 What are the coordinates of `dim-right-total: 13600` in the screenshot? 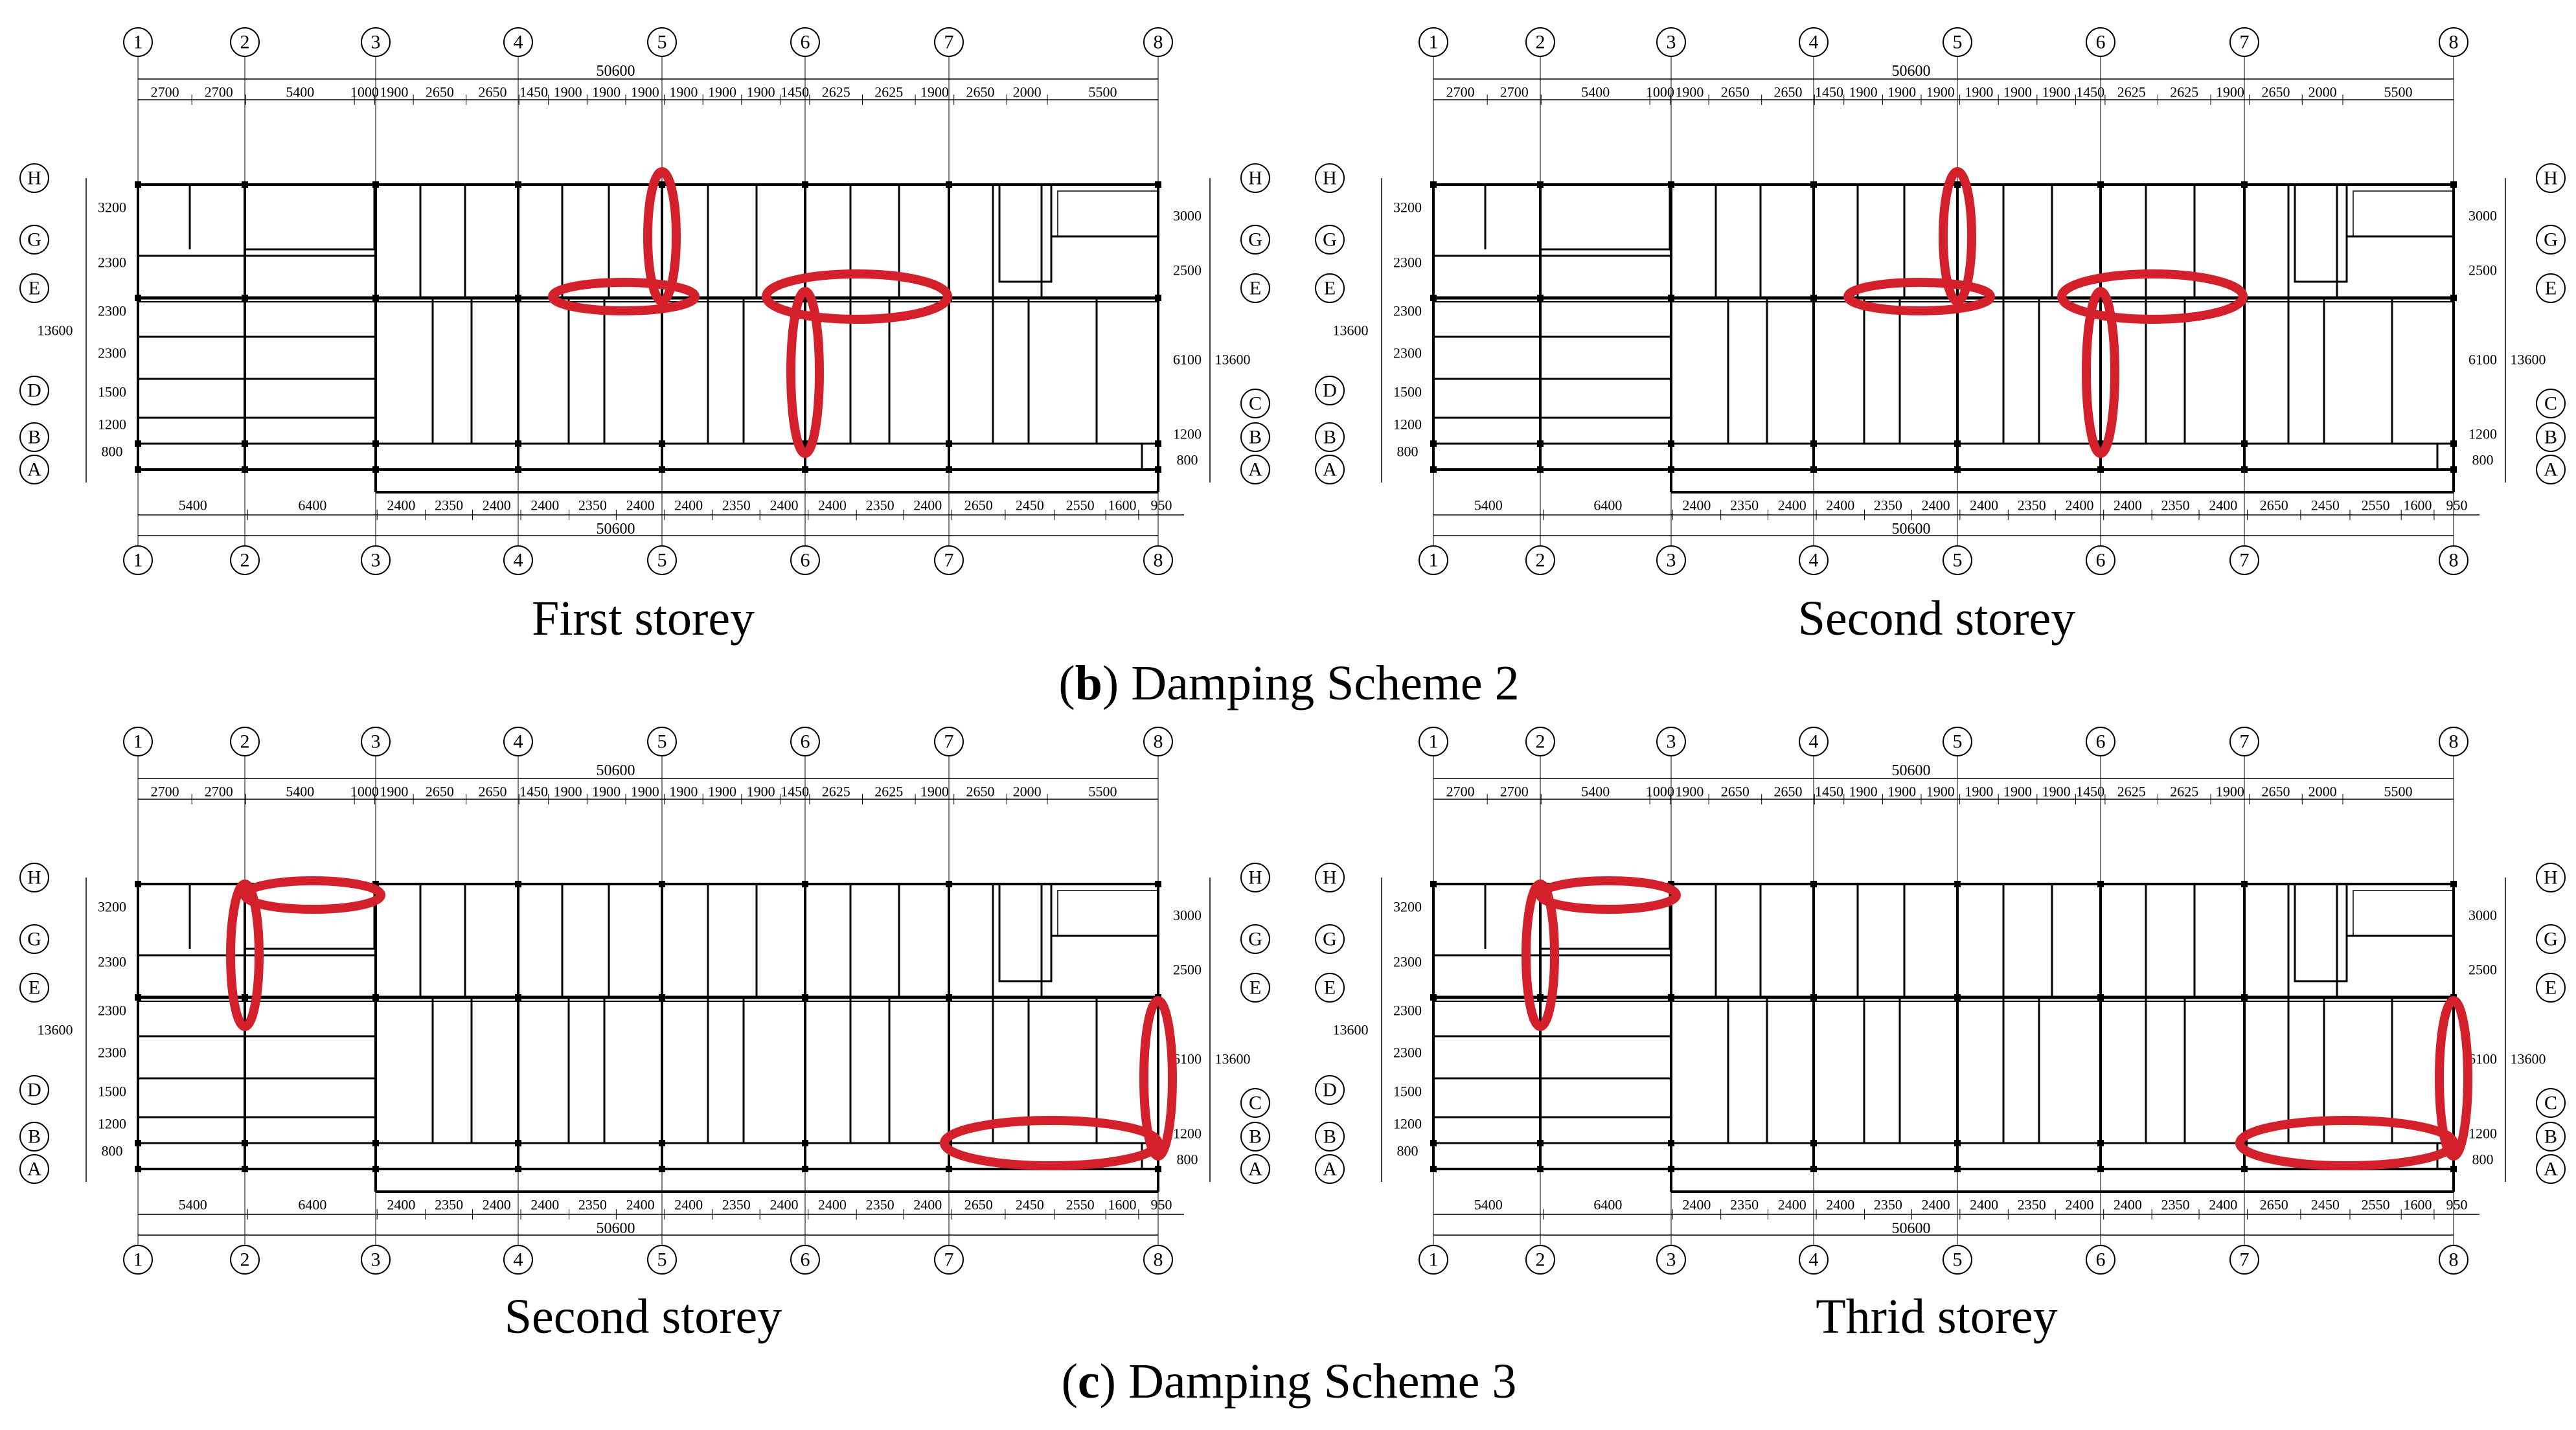 It's located at (1233, 360).